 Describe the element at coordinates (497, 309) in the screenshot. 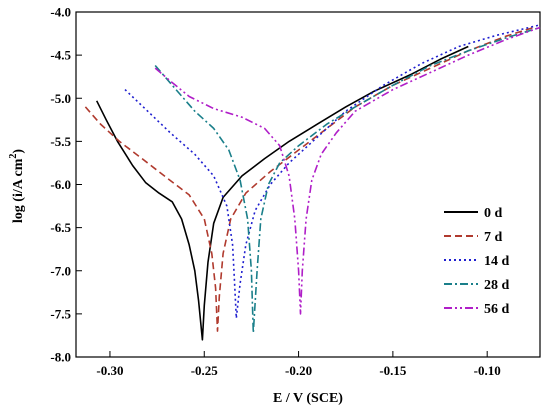

I see `legend-label: 56 d` at that location.